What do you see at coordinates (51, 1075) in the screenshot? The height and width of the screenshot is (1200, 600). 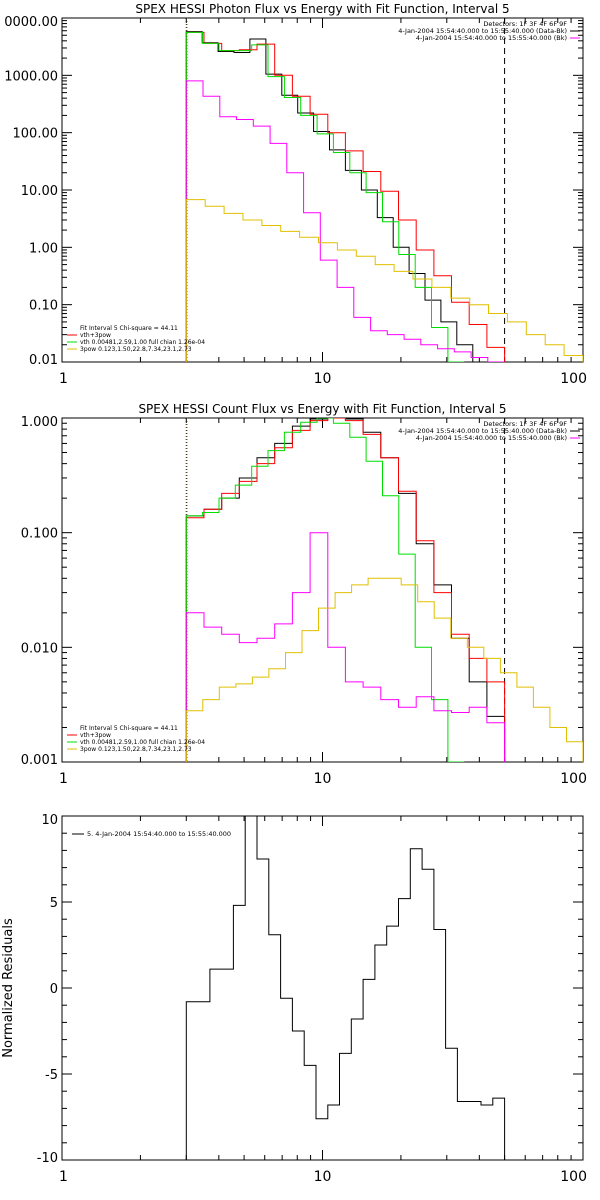 I see `y-tick-label: -5` at bounding box center [51, 1075].